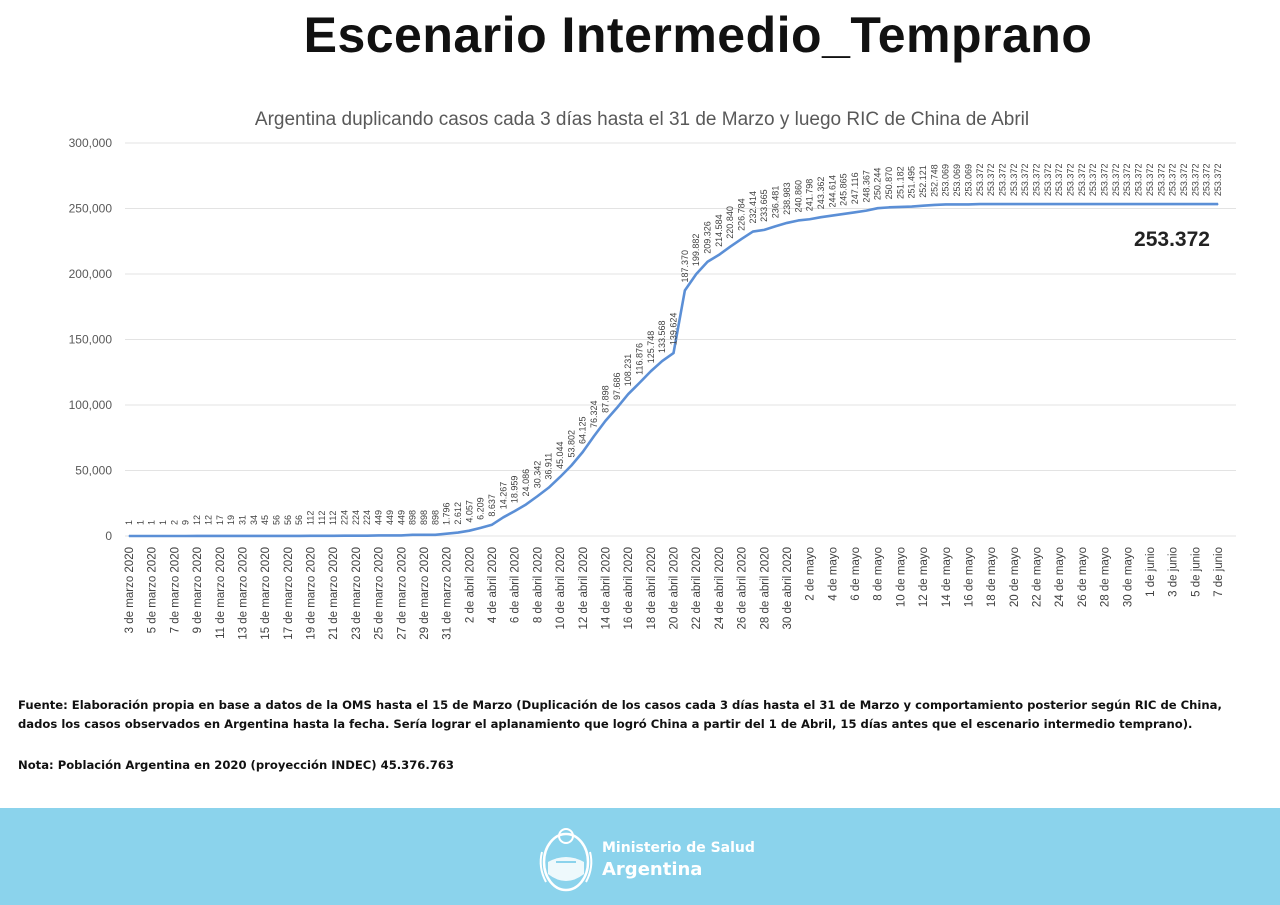  I want to click on x-tick-label: 16 de abril 2020, so click(629, 588).